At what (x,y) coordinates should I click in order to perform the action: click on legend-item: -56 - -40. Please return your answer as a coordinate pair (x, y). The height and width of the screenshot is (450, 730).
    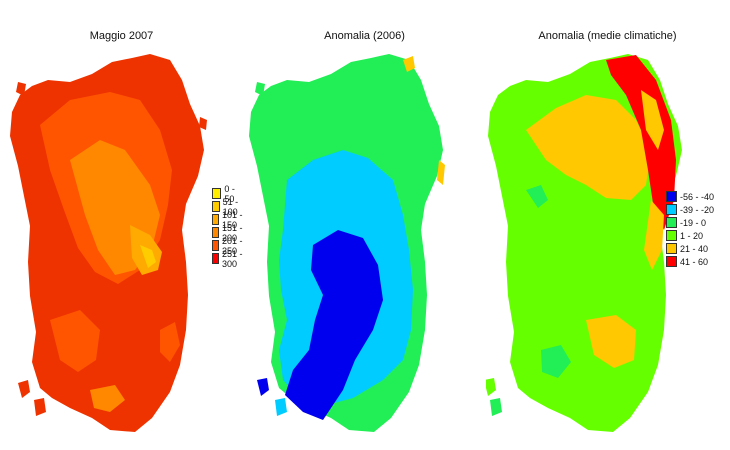
    Looking at the image, I should click on (690, 196).